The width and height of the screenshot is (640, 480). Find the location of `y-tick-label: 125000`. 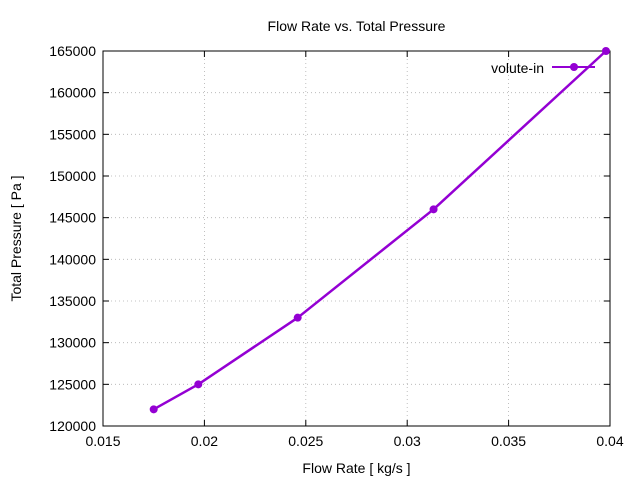

y-tick-label: 125000 is located at coordinates (72, 384).